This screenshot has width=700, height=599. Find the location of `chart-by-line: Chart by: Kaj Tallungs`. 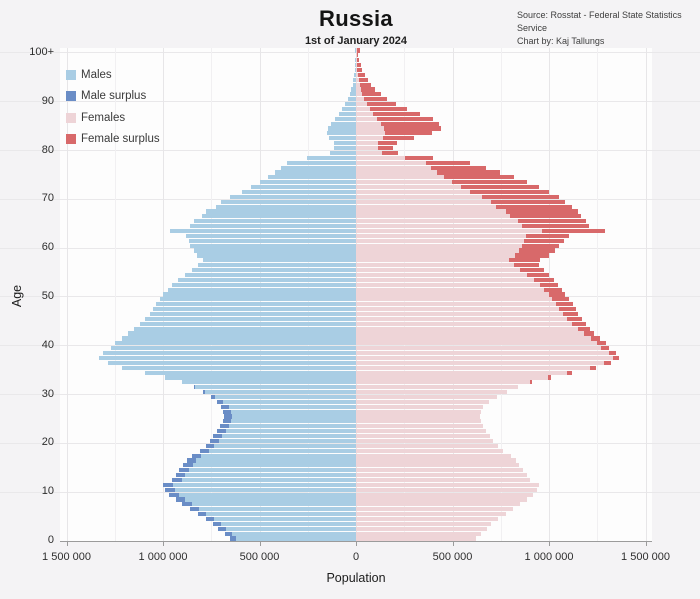

chart-by-line: Chart by: Kaj Tallungs is located at coordinates (561, 41).